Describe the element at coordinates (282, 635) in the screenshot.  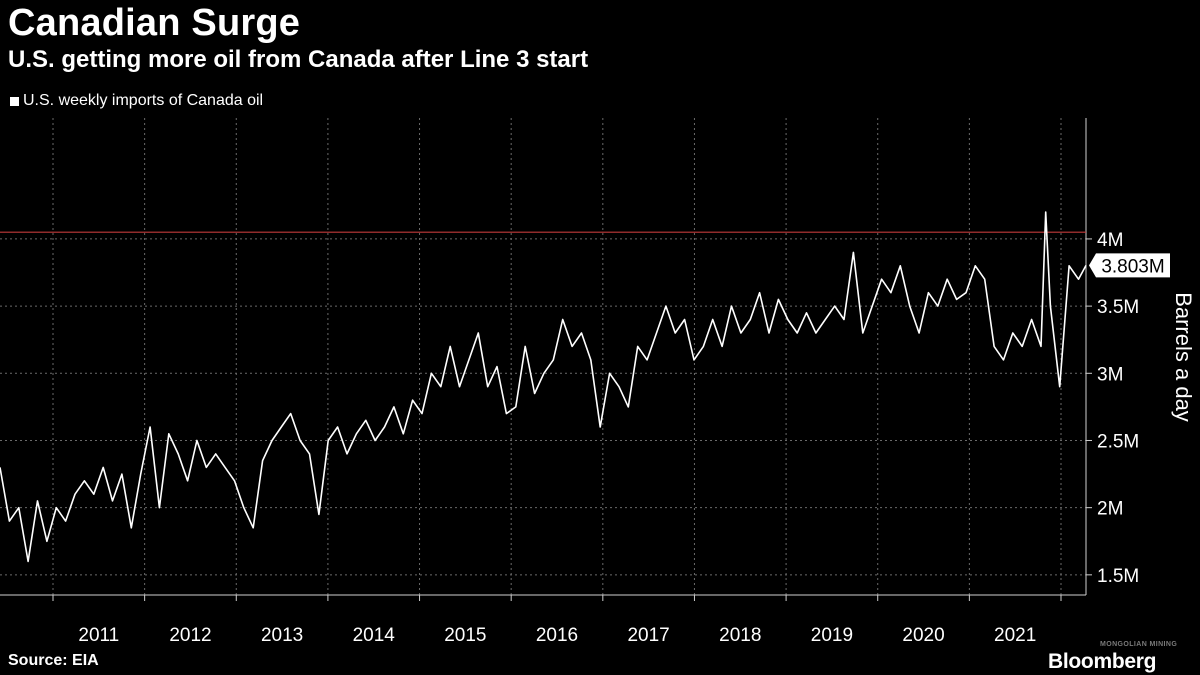
I see `x-tick-label-2: 2013` at that location.